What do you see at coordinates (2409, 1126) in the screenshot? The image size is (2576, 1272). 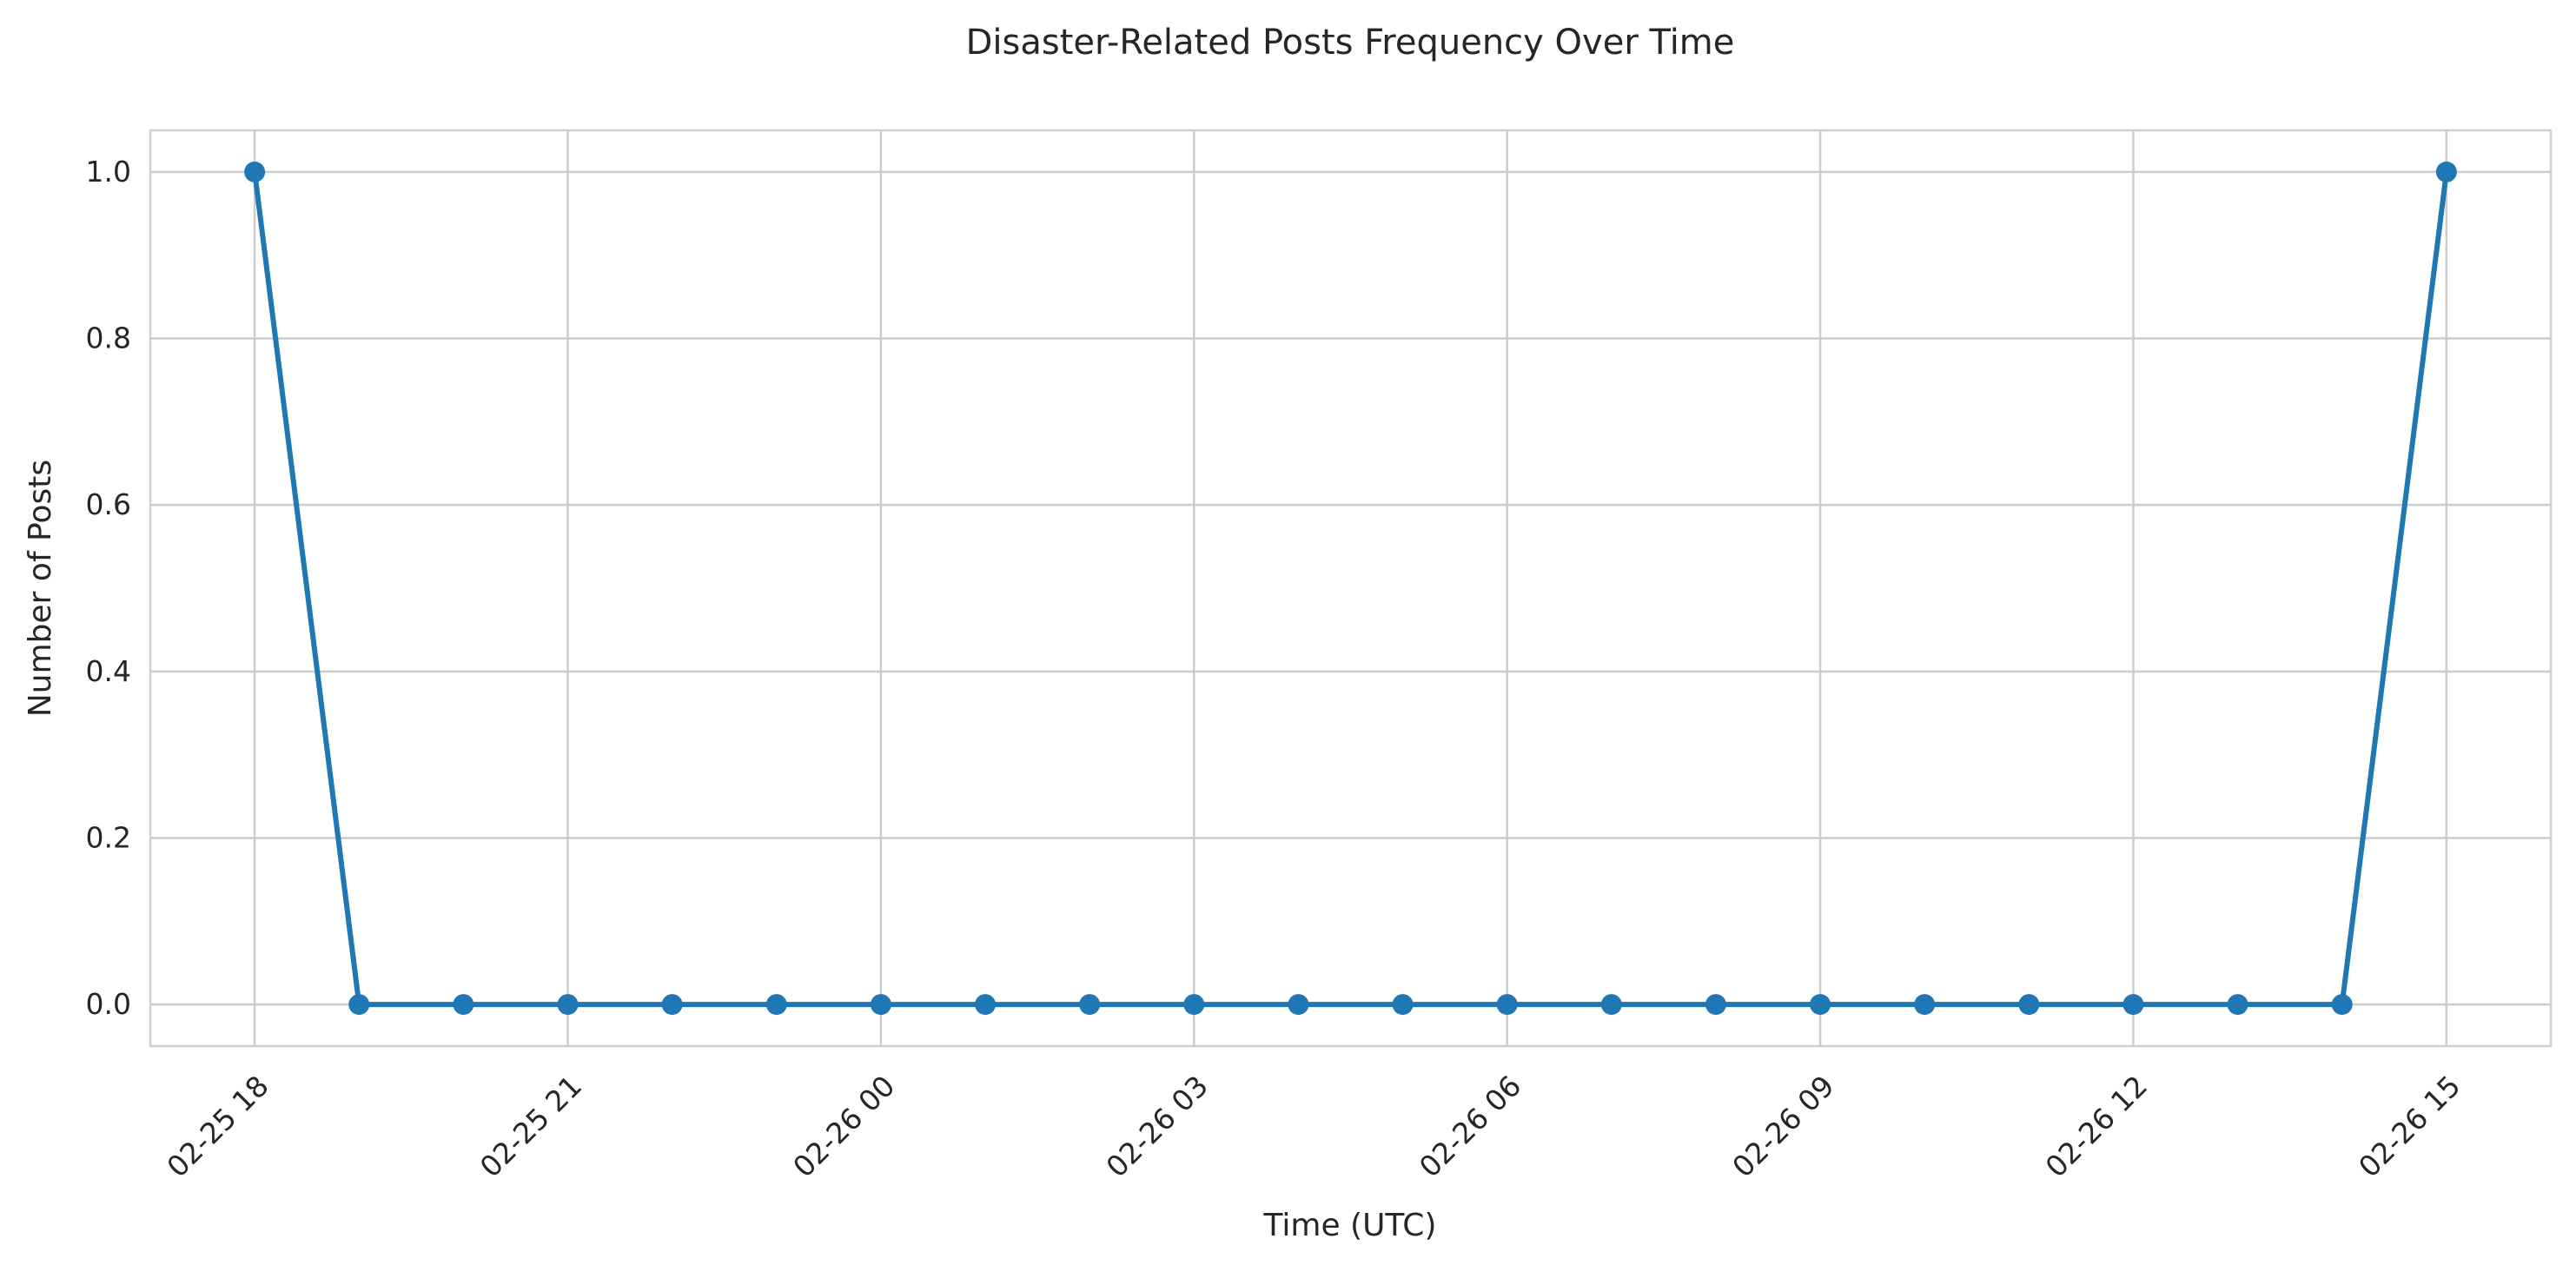 I see `x-tick-label: 02-26 15` at bounding box center [2409, 1126].